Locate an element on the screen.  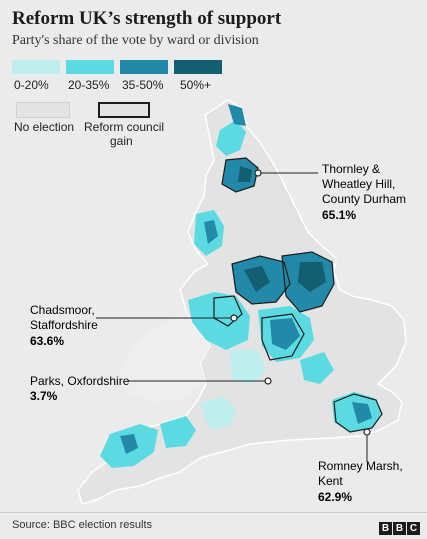
legend-label-20-35: 20-35% is located at coordinates (89, 85).